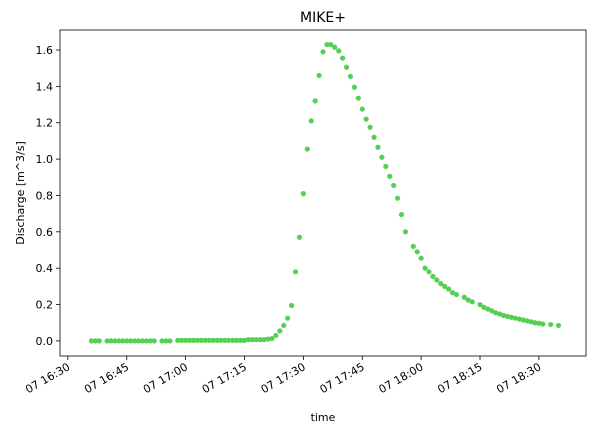 This screenshot has height=434, width=594. What do you see at coordinates (224, 378) in the screenshot?
I see `x-tick-label: 07 17:15` at bounding box center [224, 378].